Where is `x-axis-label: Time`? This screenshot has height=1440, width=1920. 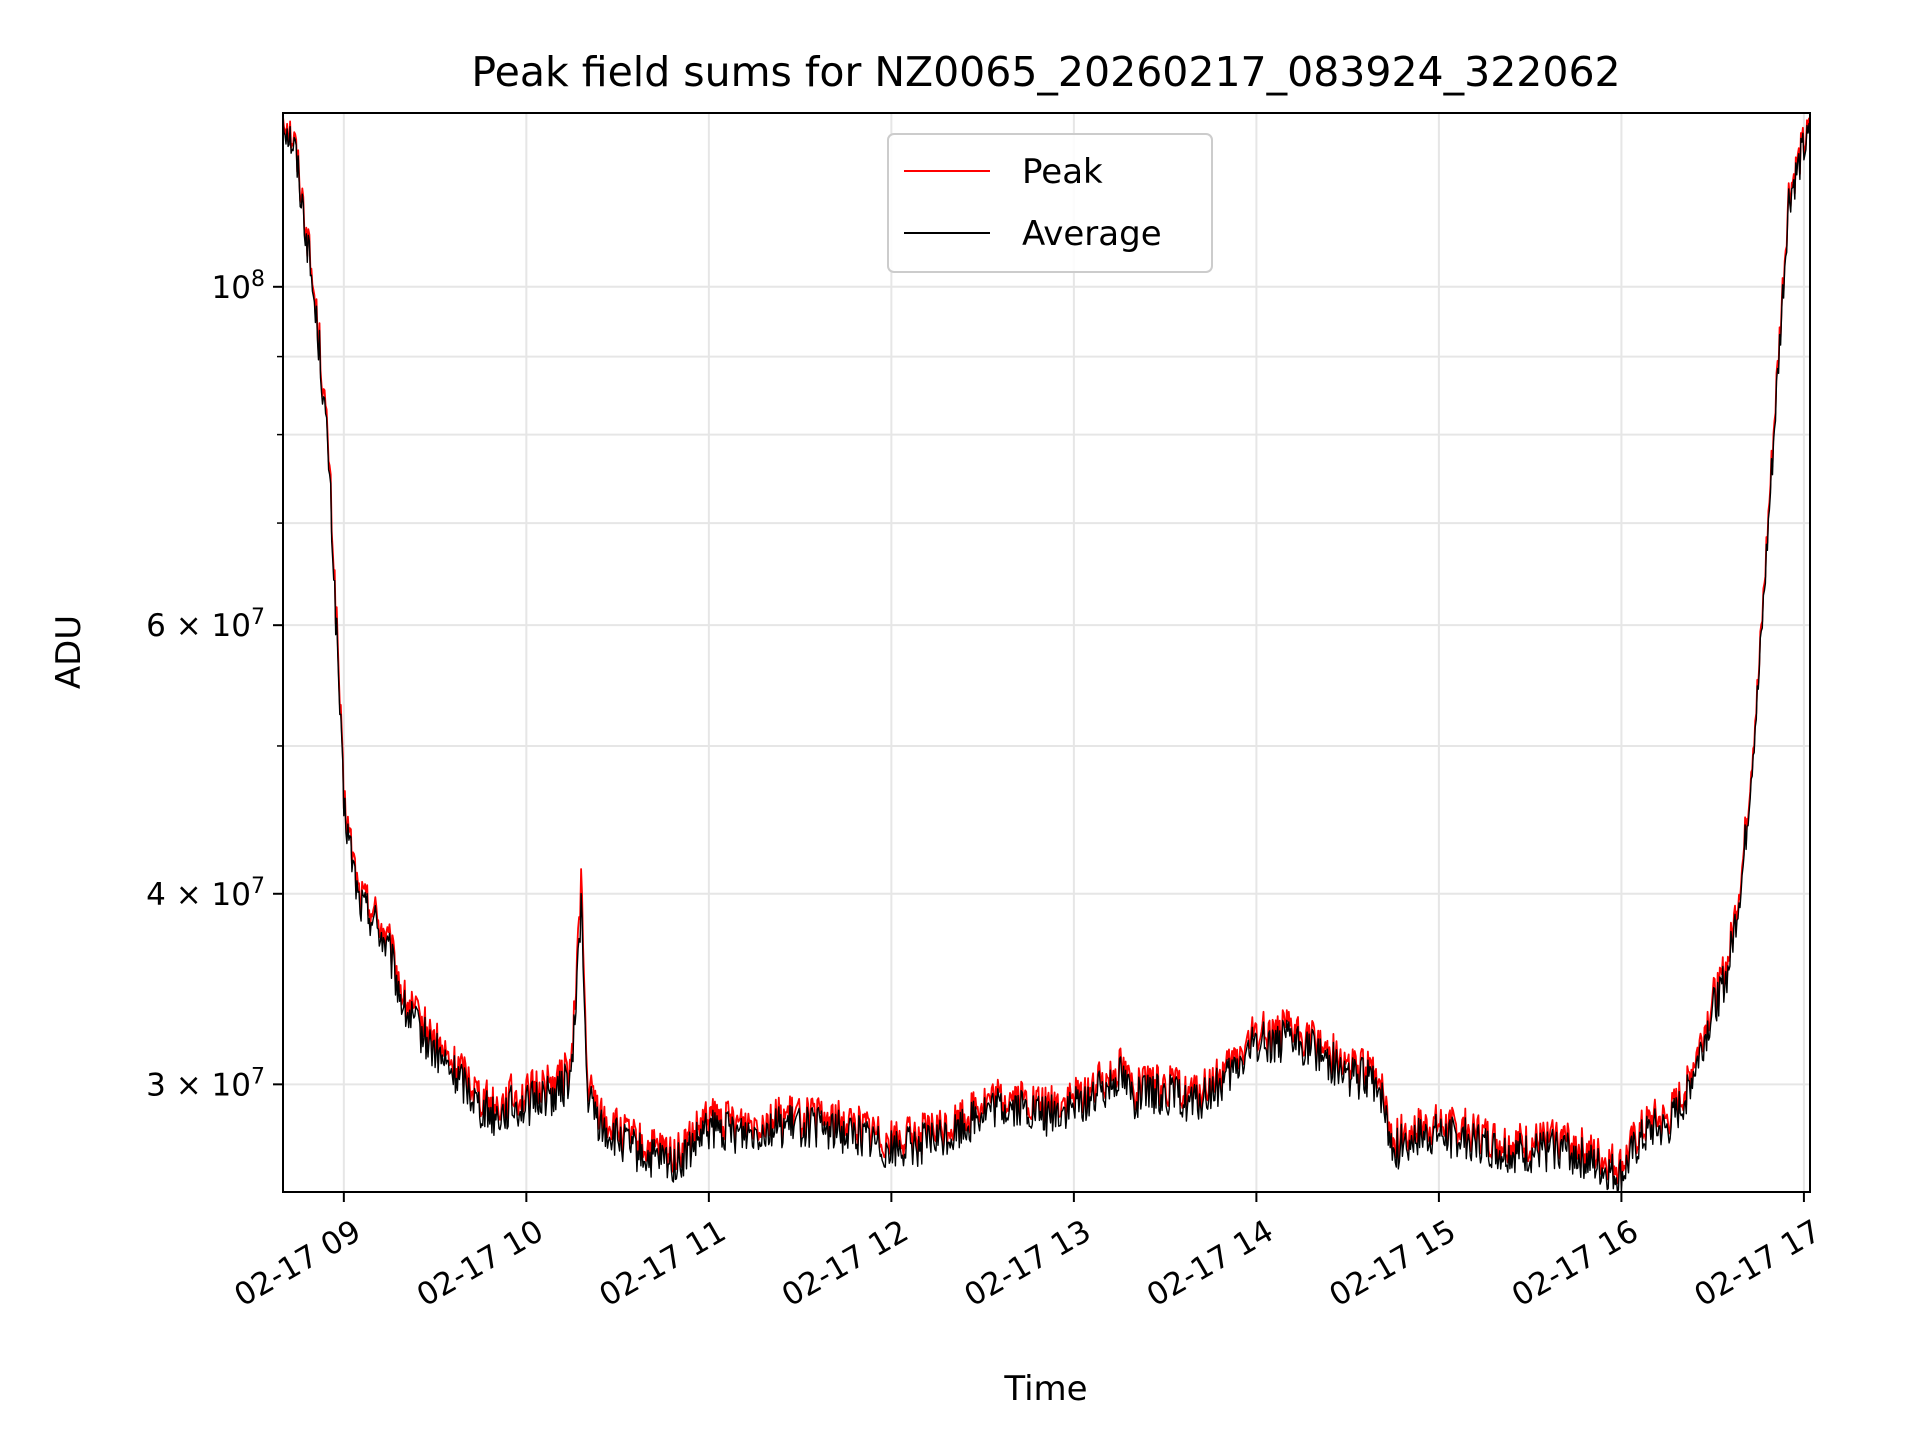 x-axis-label: Time is located at coordinates (1045, 1389).